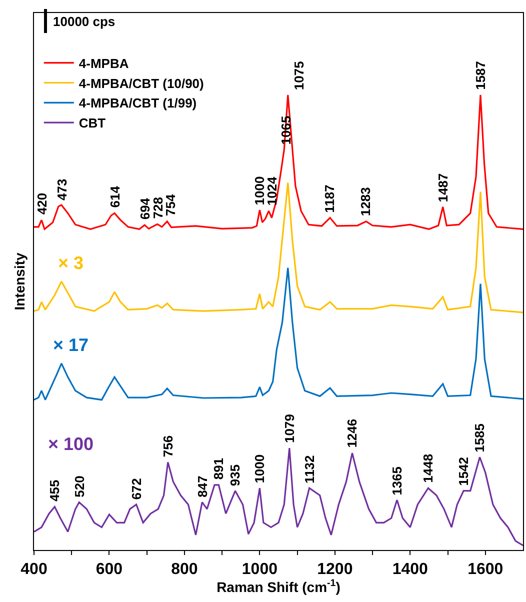  Describe the element at coordinates (335, 569) in the screenshot. I see `x-tick-label: 1200` at that location.